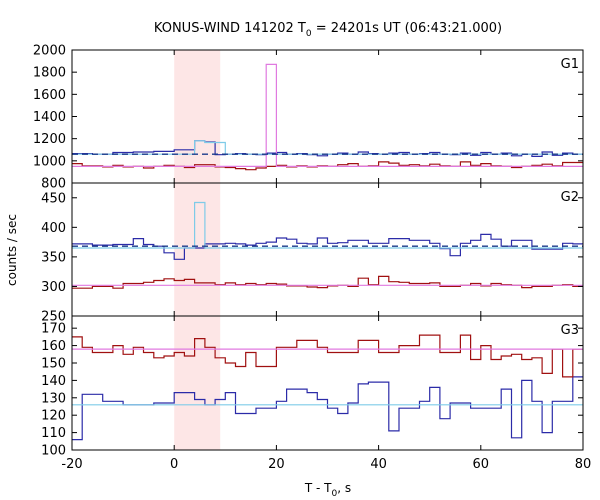  I want to click on y-tick-label: 100, so click(53, 451).